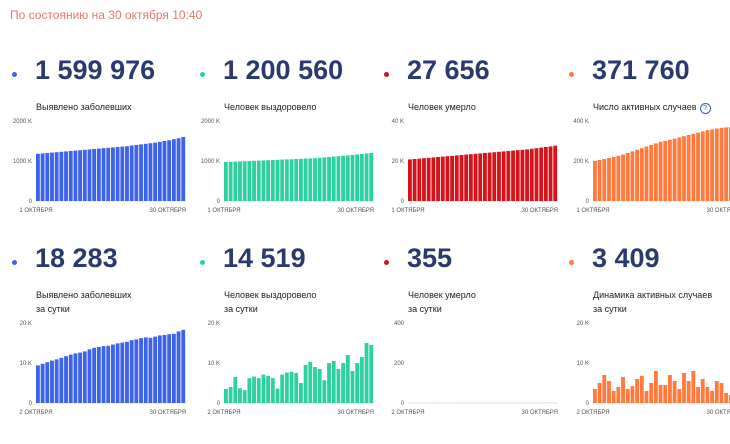 Image resolution: width=730 pixels, height=444 pixels. Describe the element at coordinates (705, 108) in the screenshot. I see `info-icon: ?` at that location.